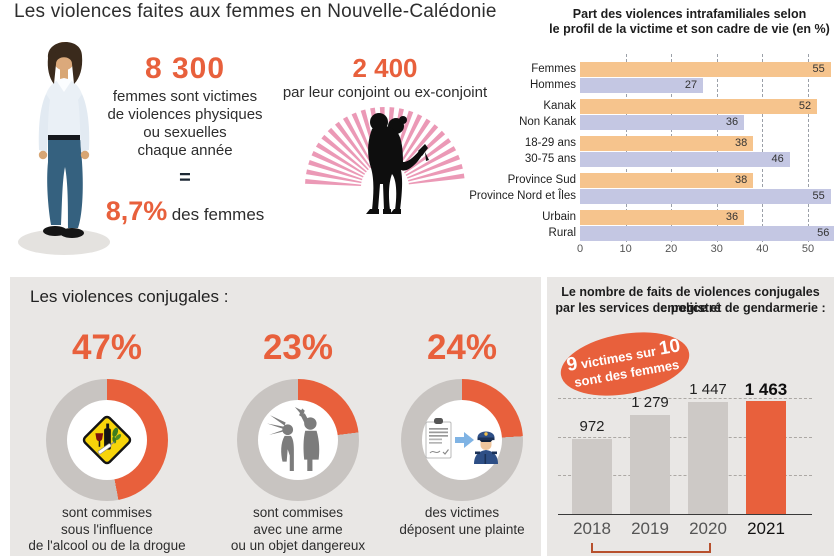 This screenshot has height=556, width=834. Describe the element at coordinates (716, 249) in the screenshot. I see `x-tick-label: 30` at that location.